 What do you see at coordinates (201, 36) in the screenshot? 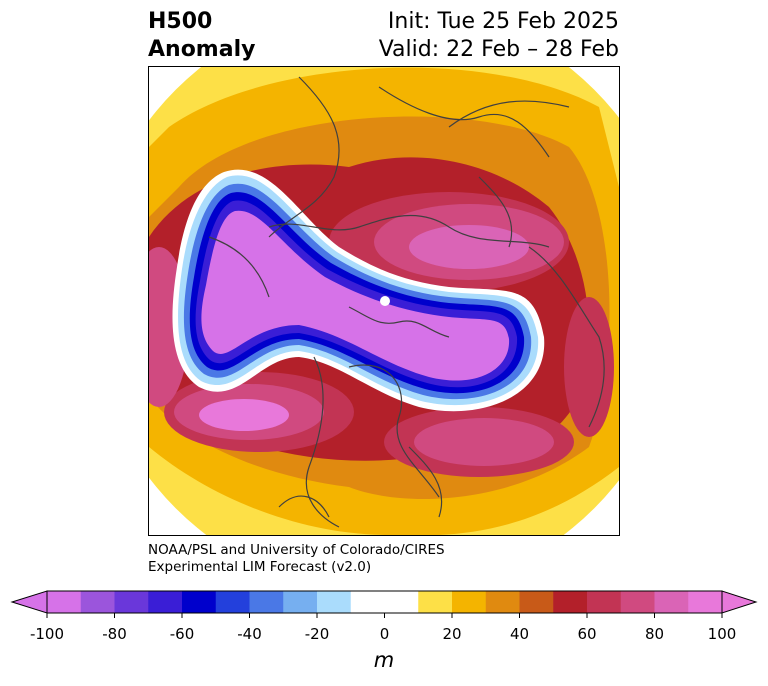
I see `map-title: H500 Anomaly` at bounding box center [201, 36].